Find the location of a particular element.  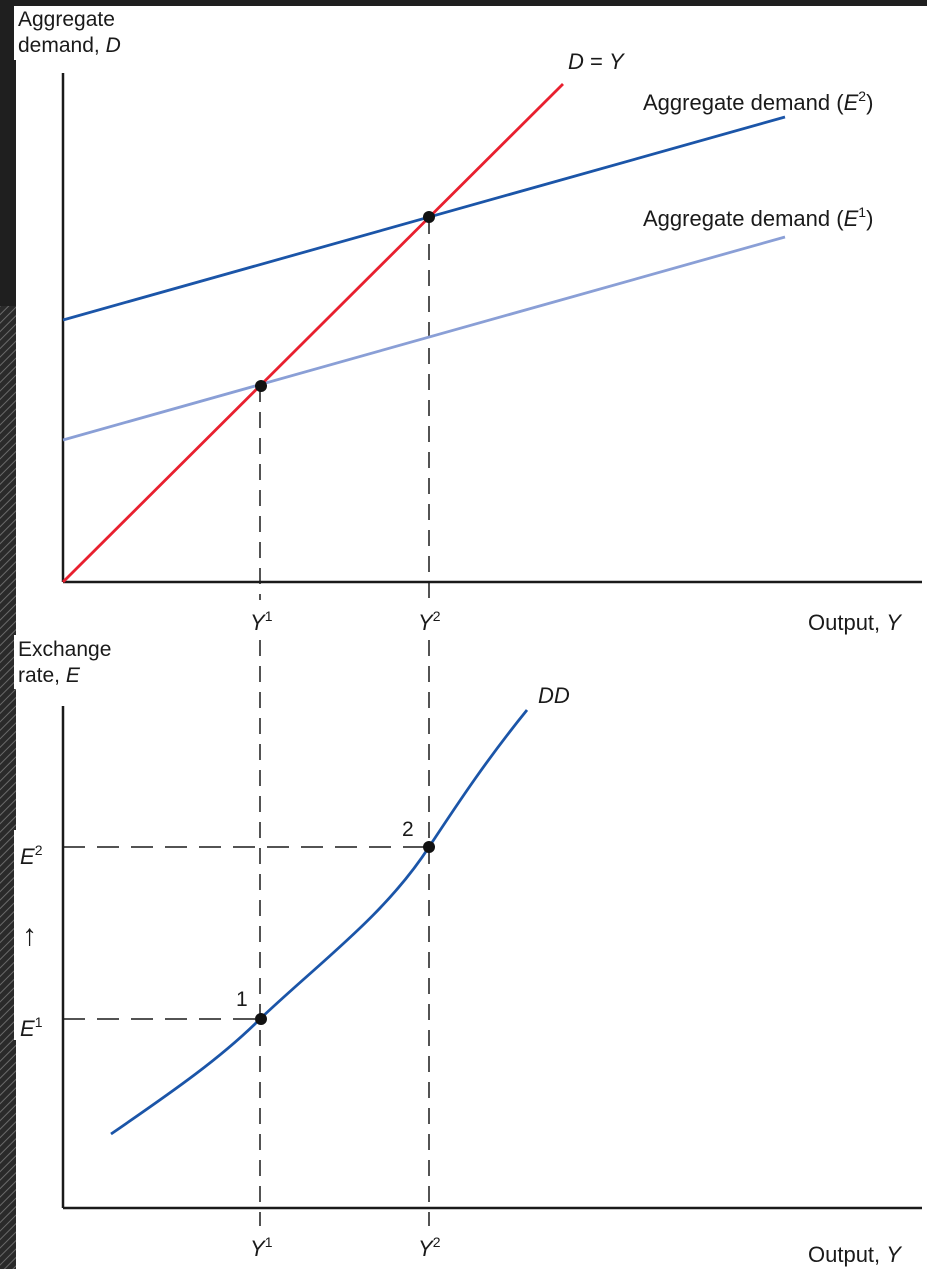

bottom-x-axis-label: Output, Y is located at coordinates (855, 1254).